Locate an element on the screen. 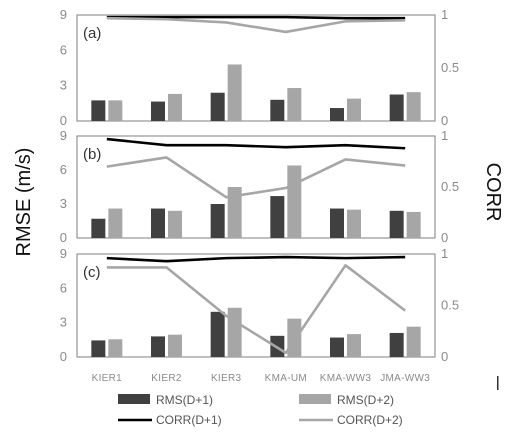 The image size is (509, 444). legend-label: RMS(D+2) is located at coordinates (365, 400).